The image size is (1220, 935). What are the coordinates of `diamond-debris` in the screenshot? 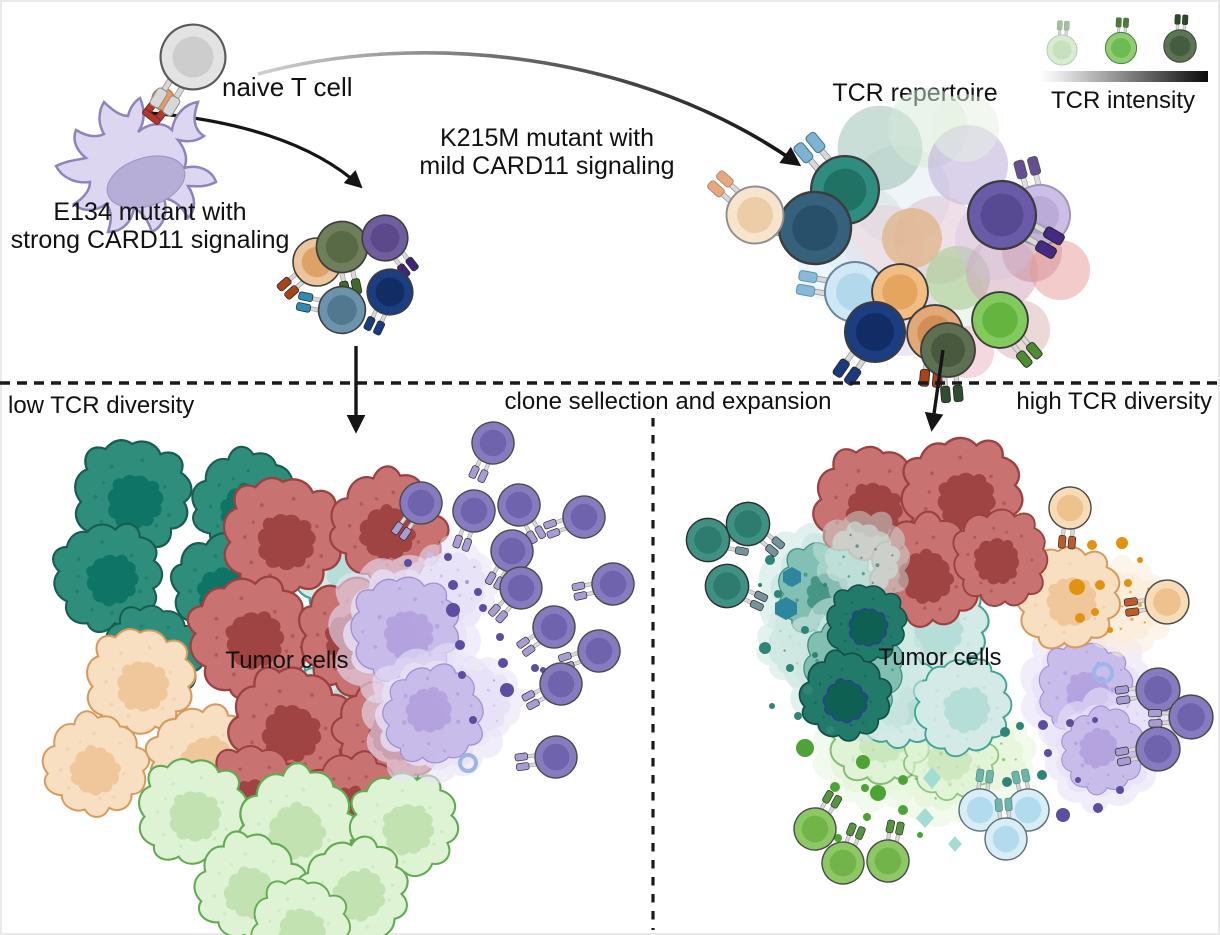 It's located at (939, 809).